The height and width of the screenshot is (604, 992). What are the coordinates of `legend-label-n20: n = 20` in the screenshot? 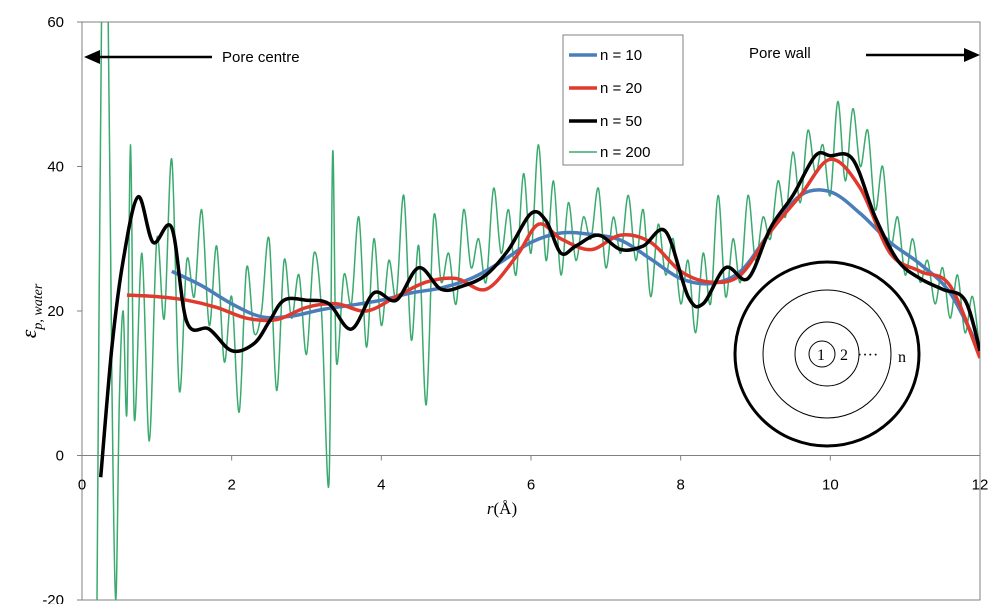 It's located at (621, 88).